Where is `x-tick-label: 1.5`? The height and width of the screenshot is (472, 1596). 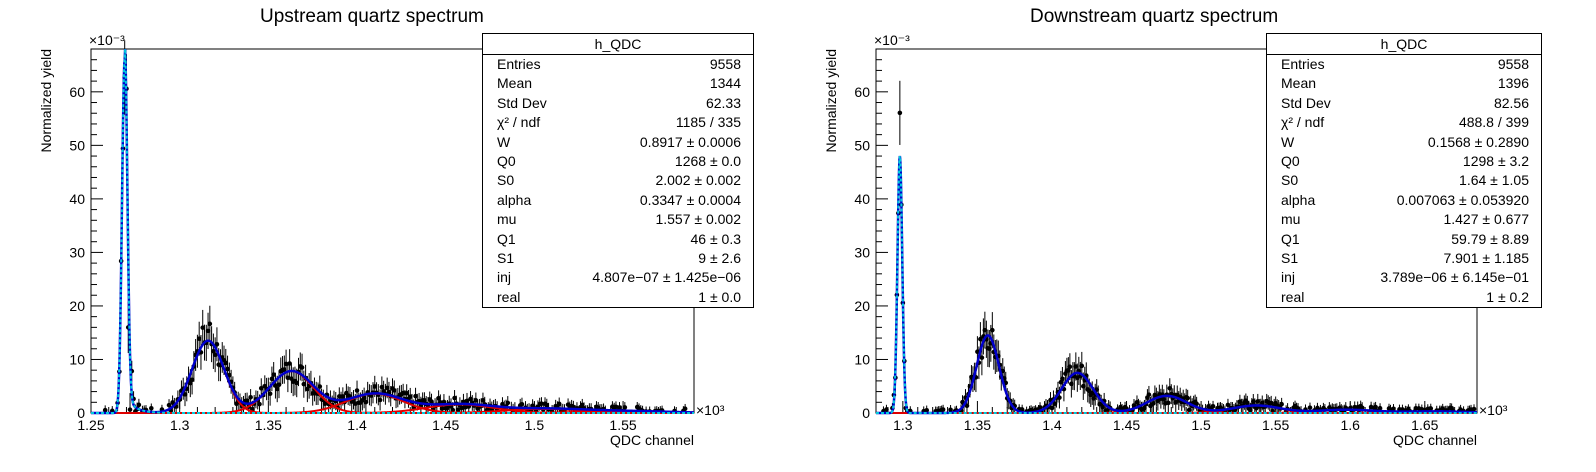 x-tick-label: 1.5 is located at coordinates (1201, 425).